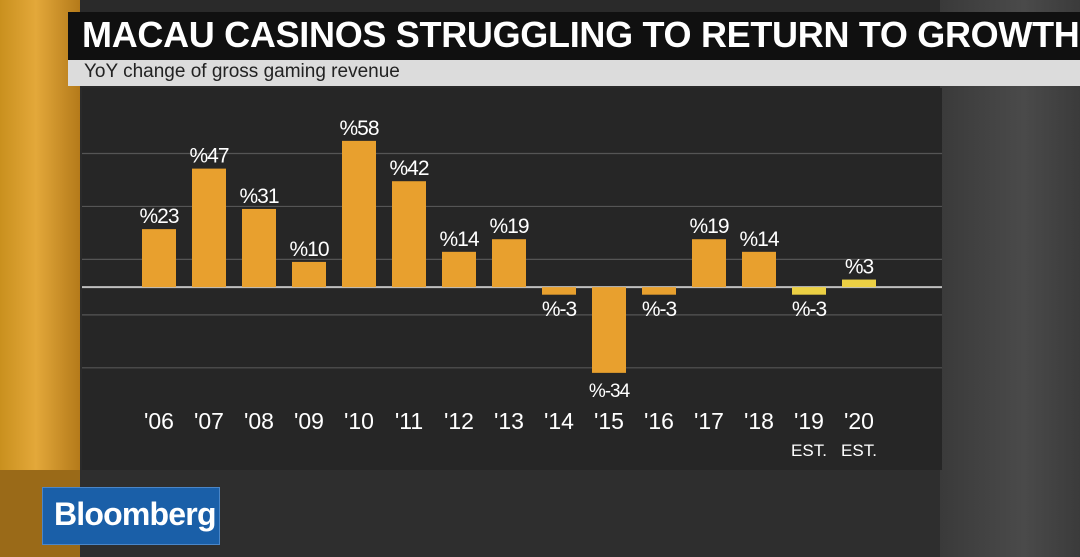 The width and height of the screenshot is (1080, 557). What do you see at coordinates (242, 71) in the screenshot?
I see `chart-subtitle: YoY change of gross gaming revenue` at bounding box center [242, 71].